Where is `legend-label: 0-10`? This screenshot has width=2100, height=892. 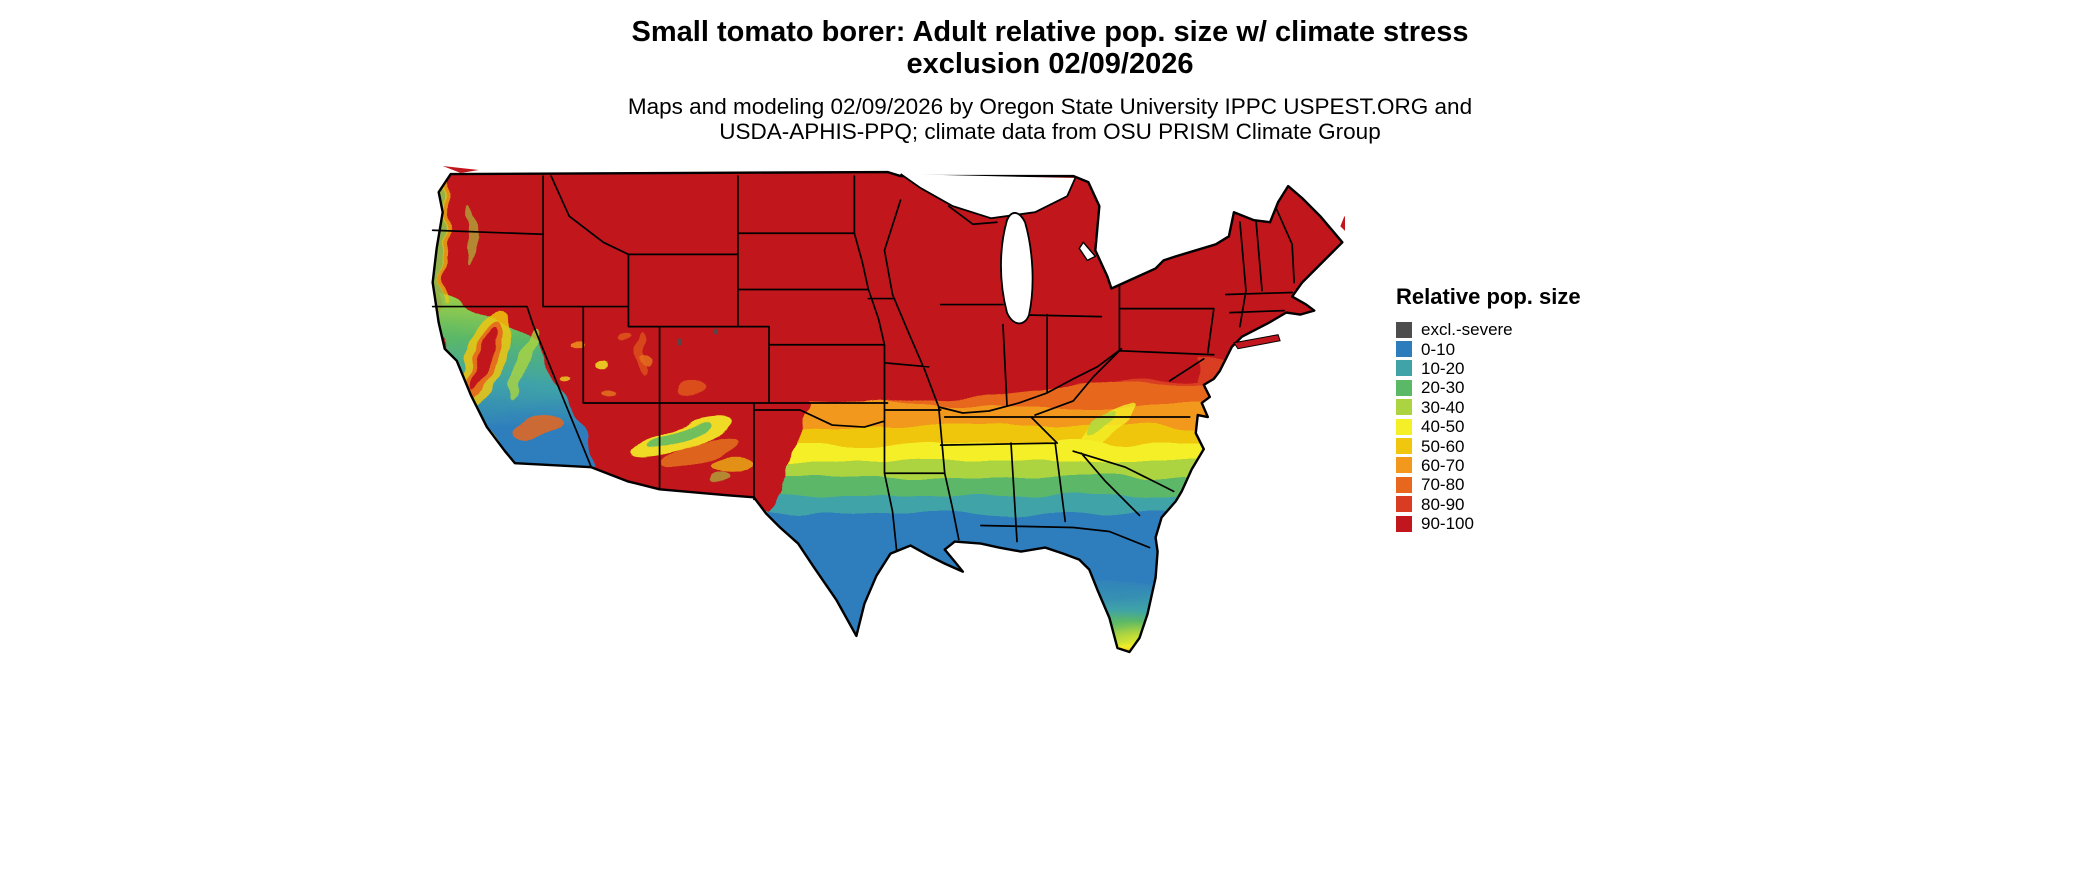 legend-label: 0-10 is located at coordinates (1438, 349).